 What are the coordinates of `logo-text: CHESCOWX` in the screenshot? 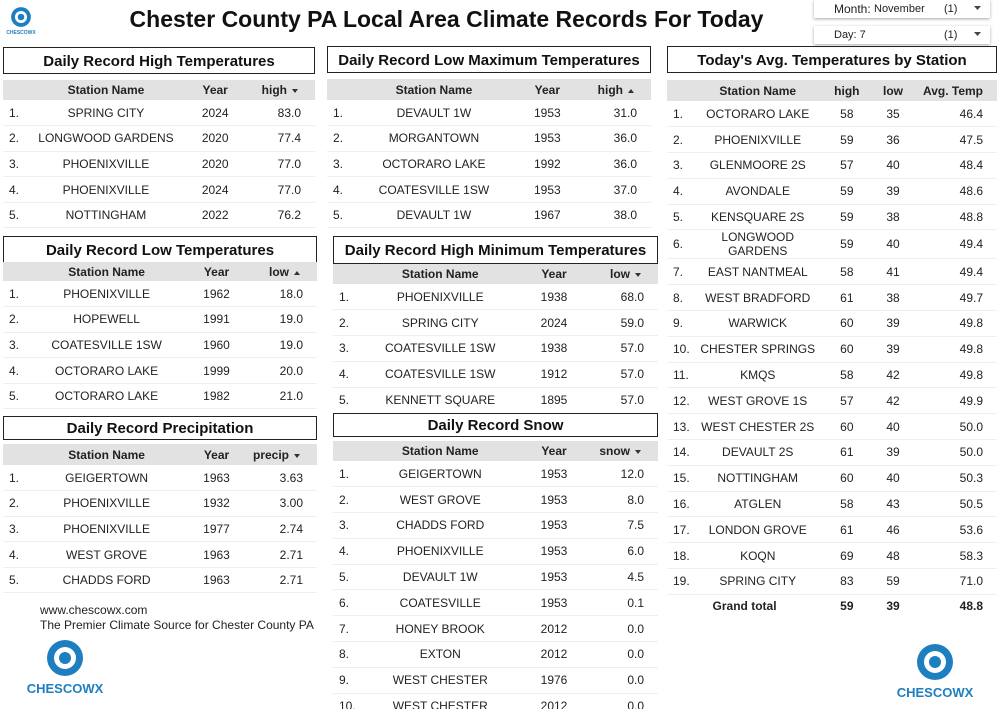 It's located at (21, 33).